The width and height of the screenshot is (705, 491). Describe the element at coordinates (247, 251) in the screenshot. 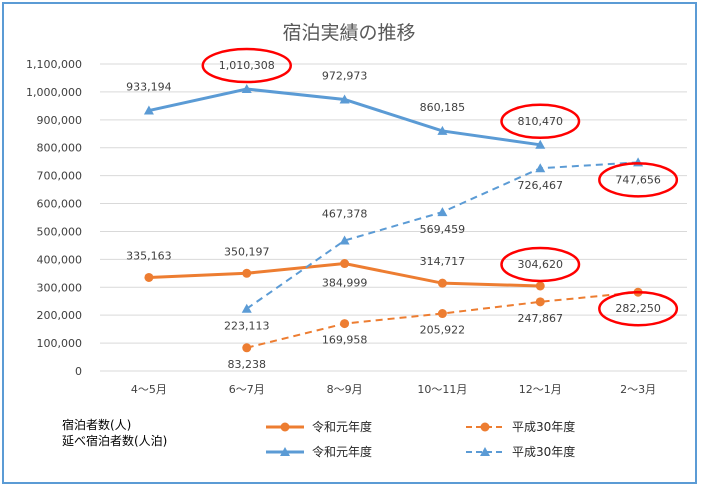

I see `data-label: 350,197` at that location.